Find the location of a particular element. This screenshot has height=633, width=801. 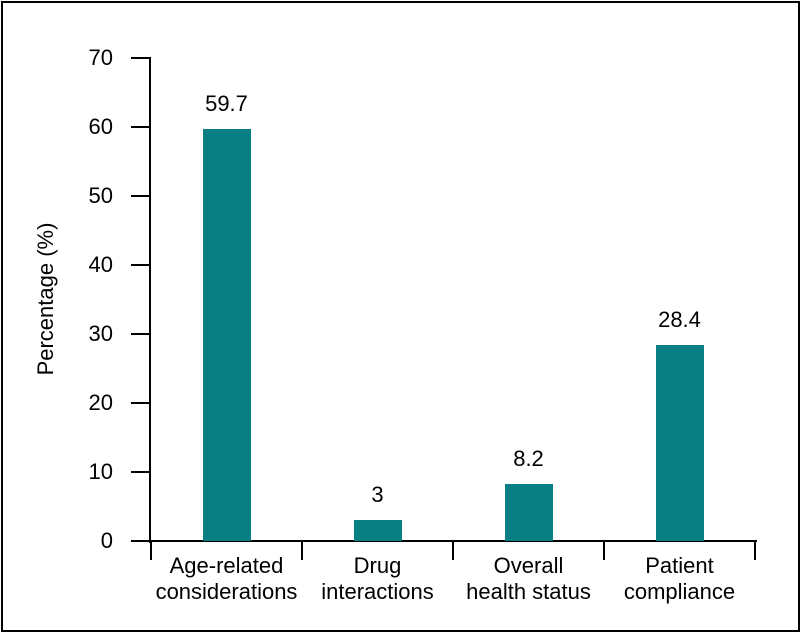

category-label-line: Patient is located at coordinates (679, 565).